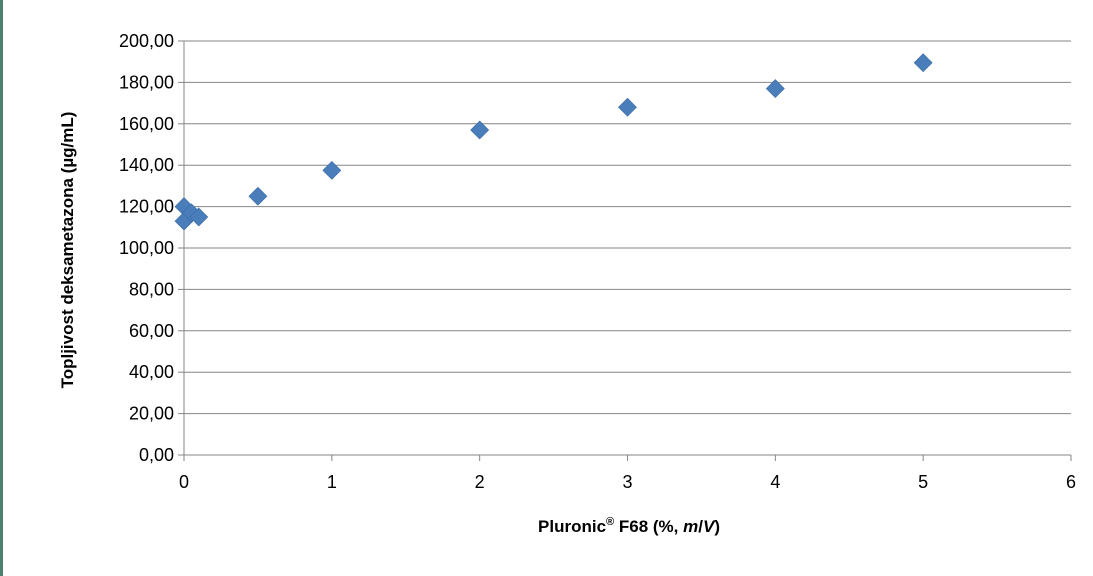 Image resolution: width=1093 pixels, height=576 pixels. What do you see at coordinates (146, 41) in the screenshot?
I see `y-tick-label: 200,00` at bounding box center [146, 41].